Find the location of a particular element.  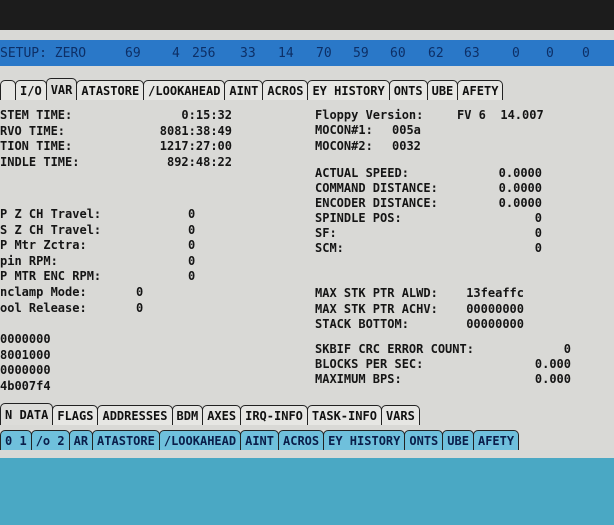

right-stack-0-value: 13feaffc is located at coordinates (495, 293).